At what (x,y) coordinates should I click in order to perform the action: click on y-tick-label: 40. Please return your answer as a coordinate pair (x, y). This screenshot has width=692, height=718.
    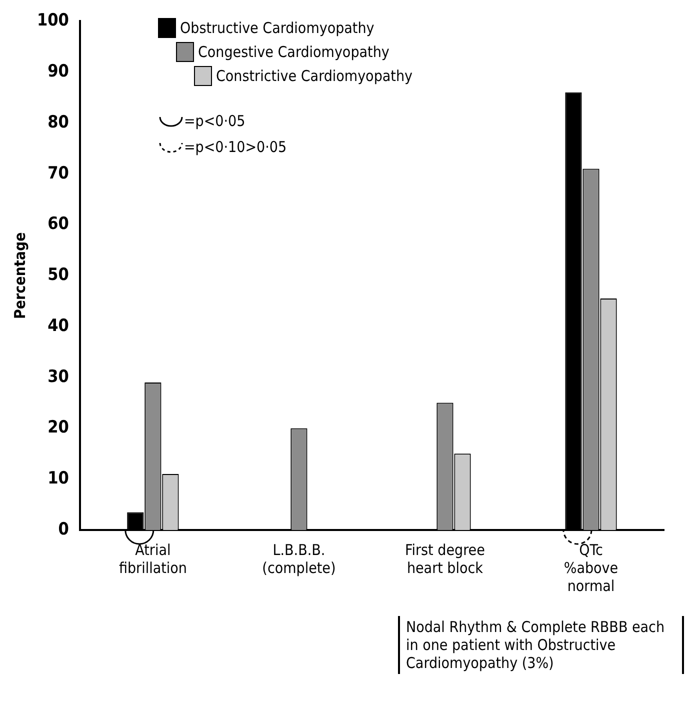
    Looking at the image, I should click on (58, 326).